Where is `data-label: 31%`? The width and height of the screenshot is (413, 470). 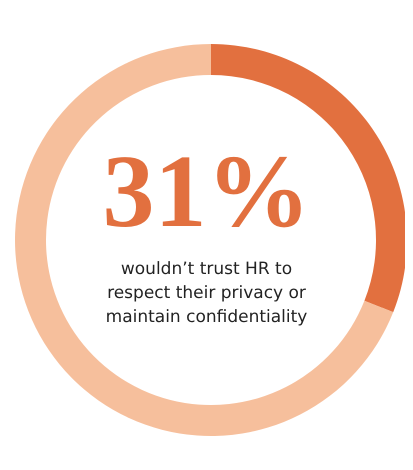
data-label: 31% is located at coordinates (206, 192).